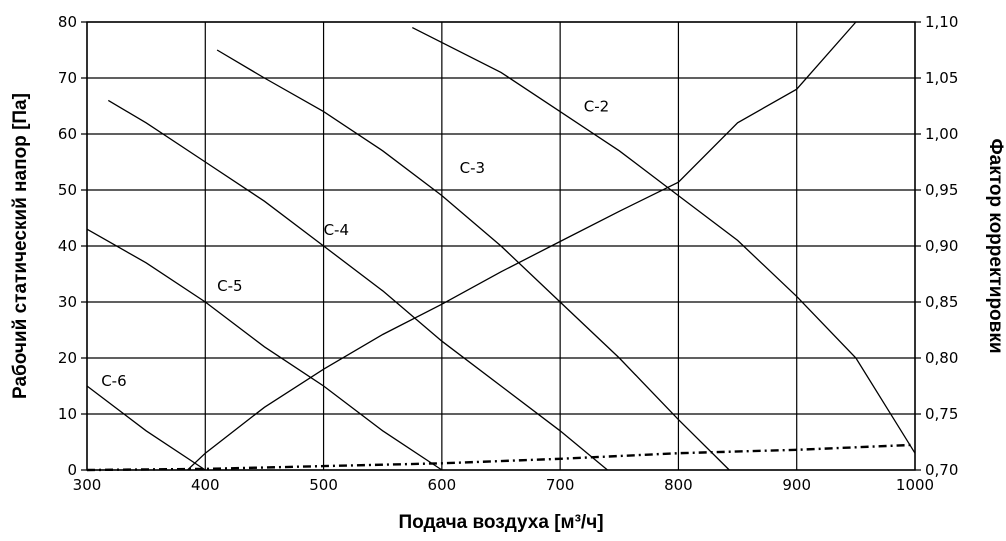  Describe the element at coordinates (442, 485) in the screenshot. I see `x-tick-label: 600` at that location.